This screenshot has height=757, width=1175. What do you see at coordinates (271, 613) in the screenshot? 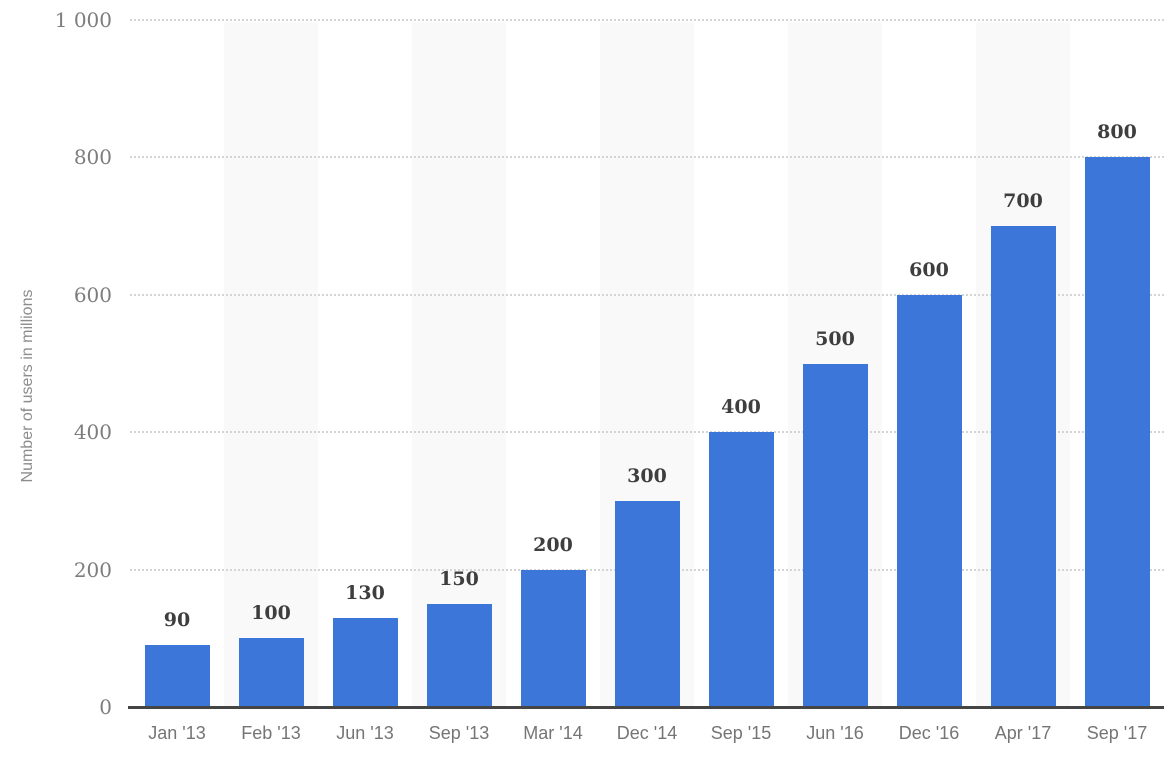
I see `bar-value-label: 100` at bounding box center [271, 613].